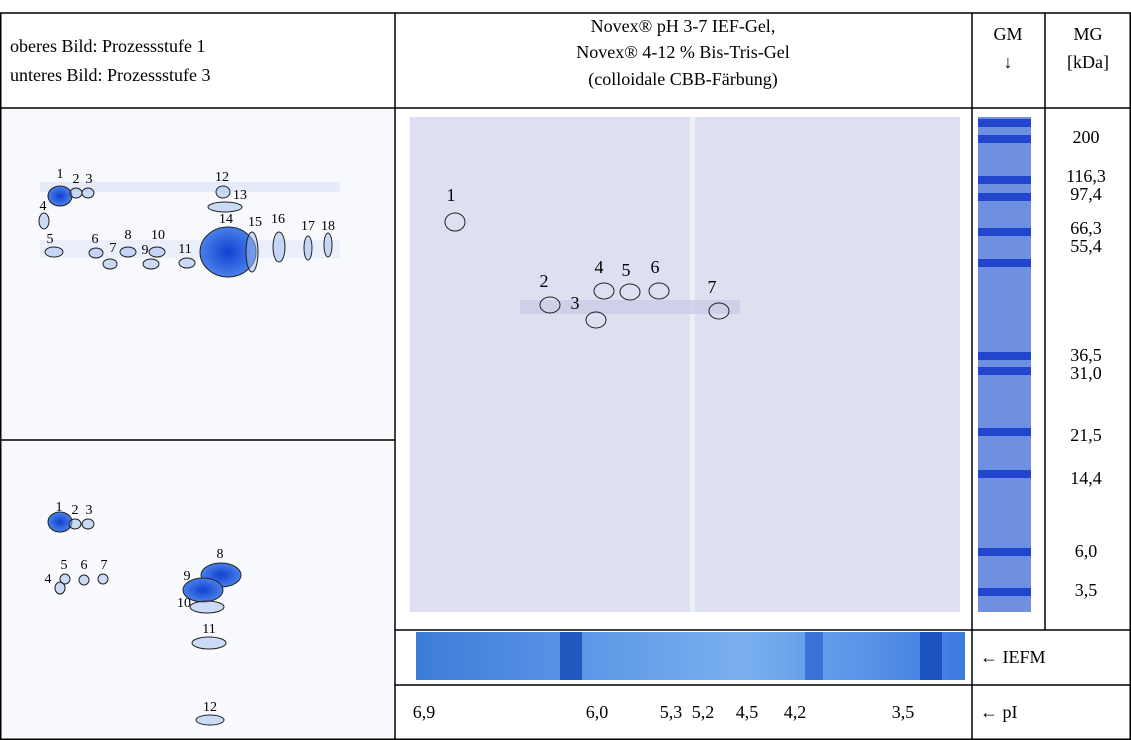 This screenshot has width=1131, height=740. I want to click on spot-label: 10, so click(158, 235).